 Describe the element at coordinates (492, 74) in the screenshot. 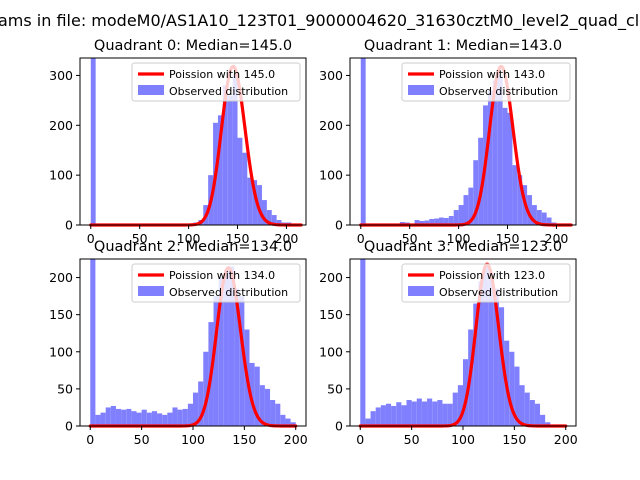

I see `legend-poisson-label: Poission with 143.0` at that location.